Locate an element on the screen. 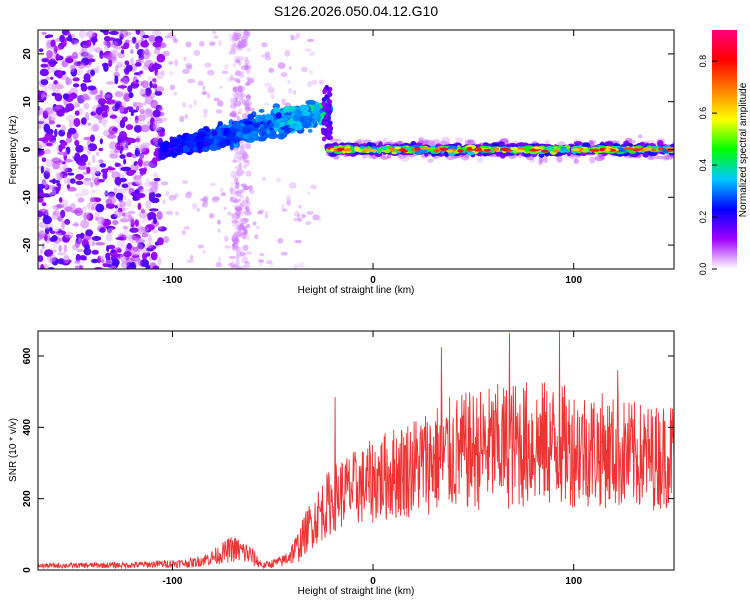 The image size is (750, 600). spec-ytick-label: 0 is located at coordinates (27, 149).